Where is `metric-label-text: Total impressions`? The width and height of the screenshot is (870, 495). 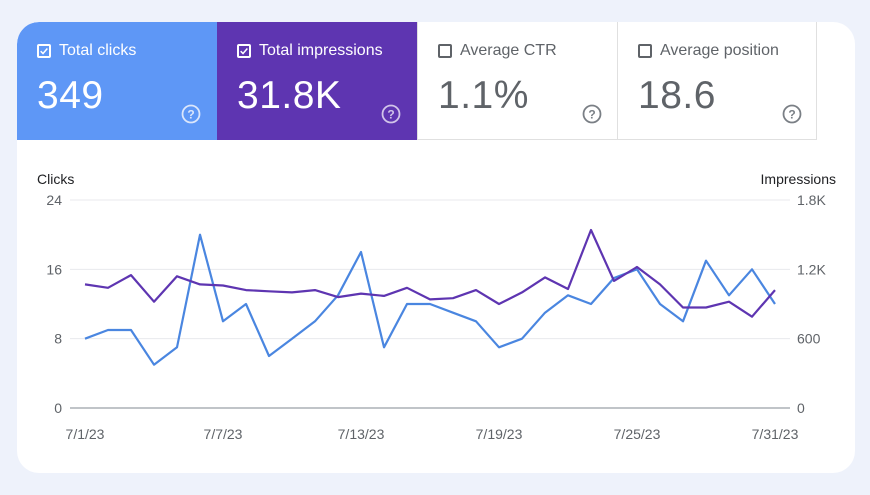
metric-label-text: Total impressions is located at coordinates (321, 50).